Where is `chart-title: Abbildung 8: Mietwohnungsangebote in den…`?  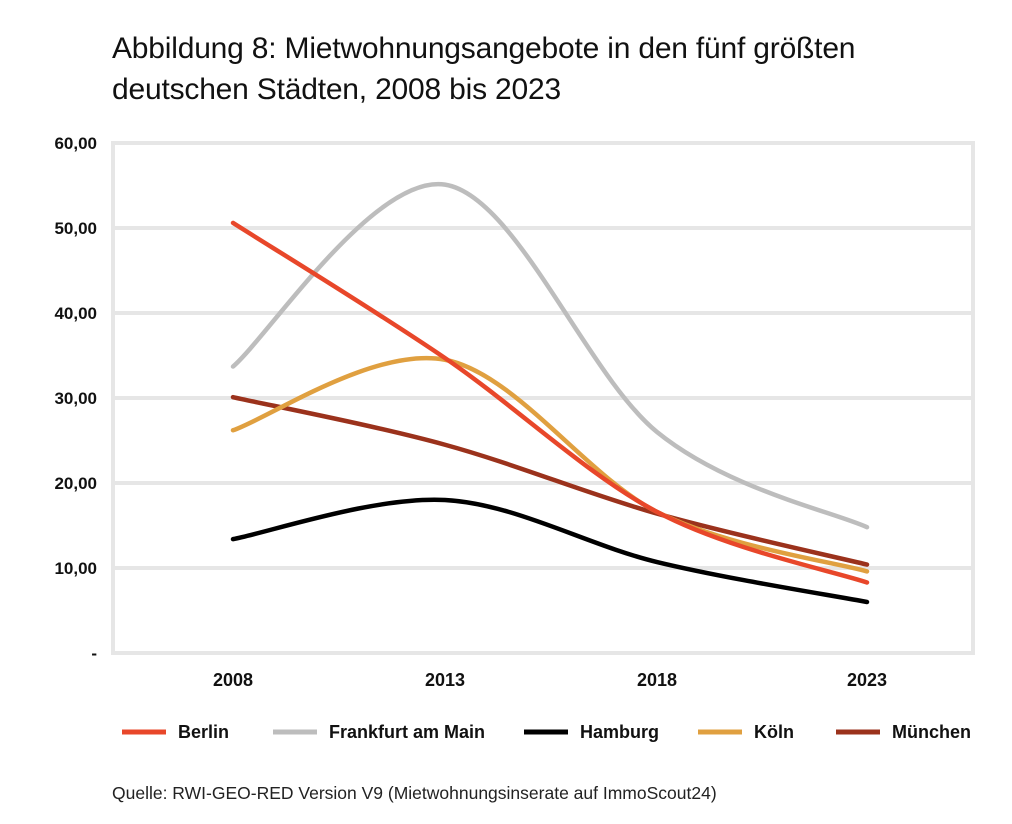
chart-title: Abbildung 8: Mietwohnungsangebote in den… is located at coordinates (484, 69).